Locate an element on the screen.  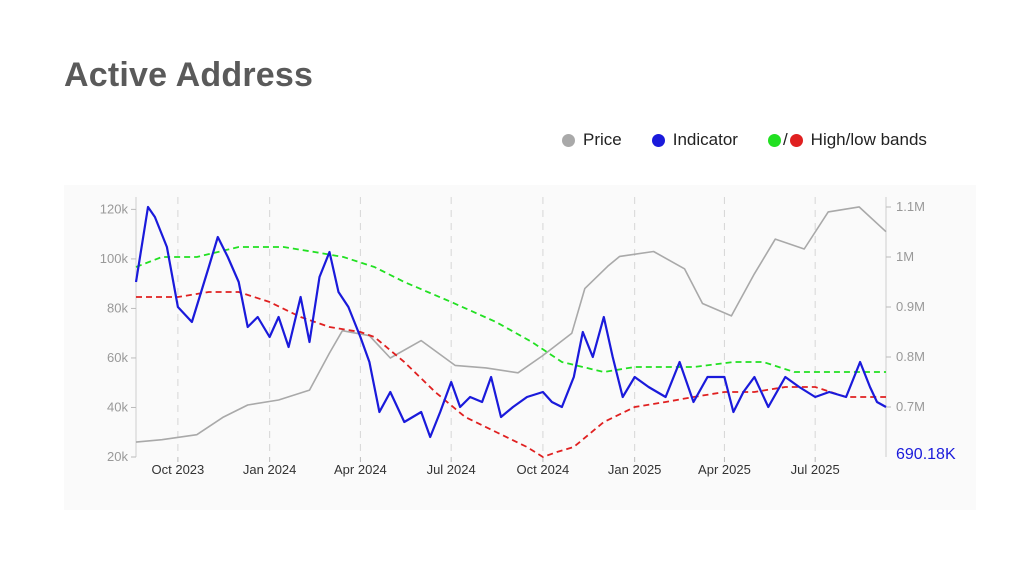
legend-swatch-indicator is located at coordinates (658, 140).